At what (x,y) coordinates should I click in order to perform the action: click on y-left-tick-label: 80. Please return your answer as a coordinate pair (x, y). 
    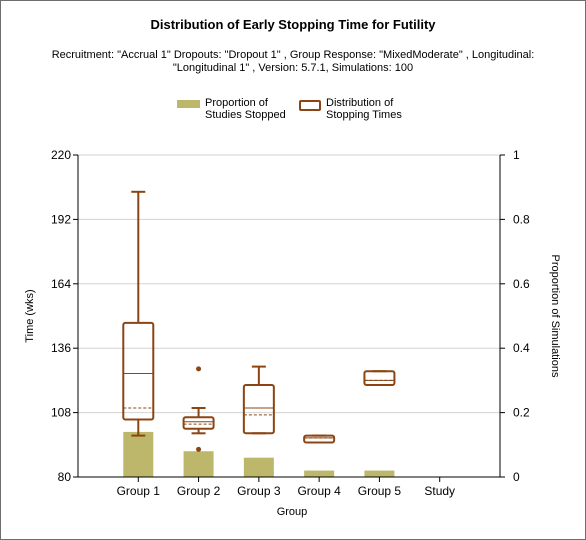
    Looking at the image, I should click on (65, 477).